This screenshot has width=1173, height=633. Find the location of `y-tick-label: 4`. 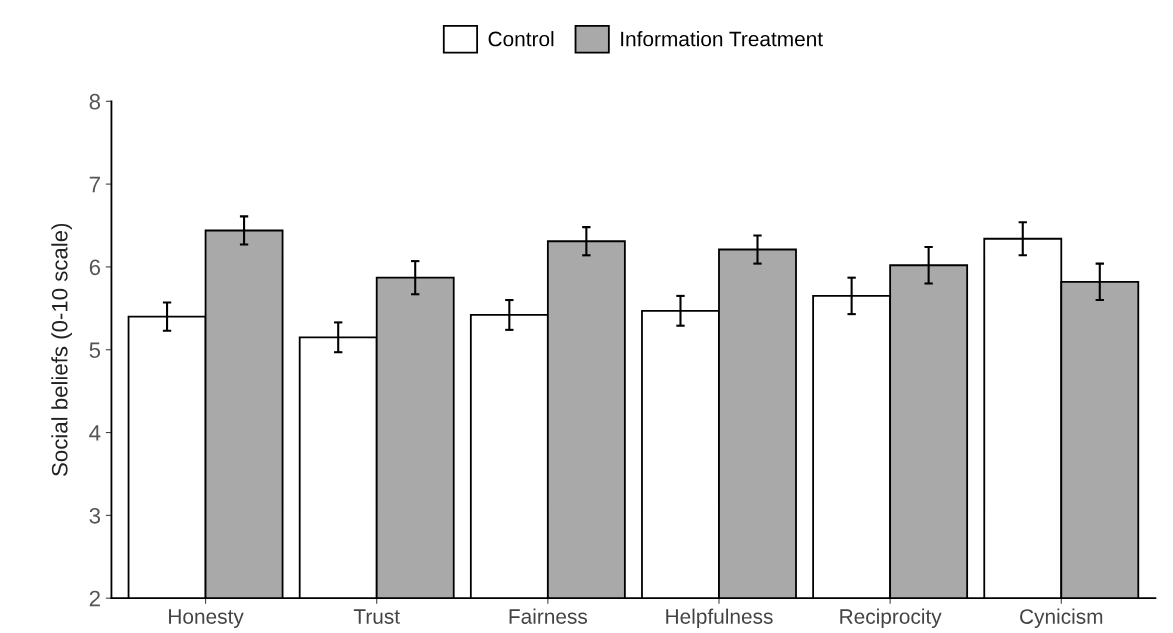

y-tick-label: 4 is located at coordinates (95, 433).